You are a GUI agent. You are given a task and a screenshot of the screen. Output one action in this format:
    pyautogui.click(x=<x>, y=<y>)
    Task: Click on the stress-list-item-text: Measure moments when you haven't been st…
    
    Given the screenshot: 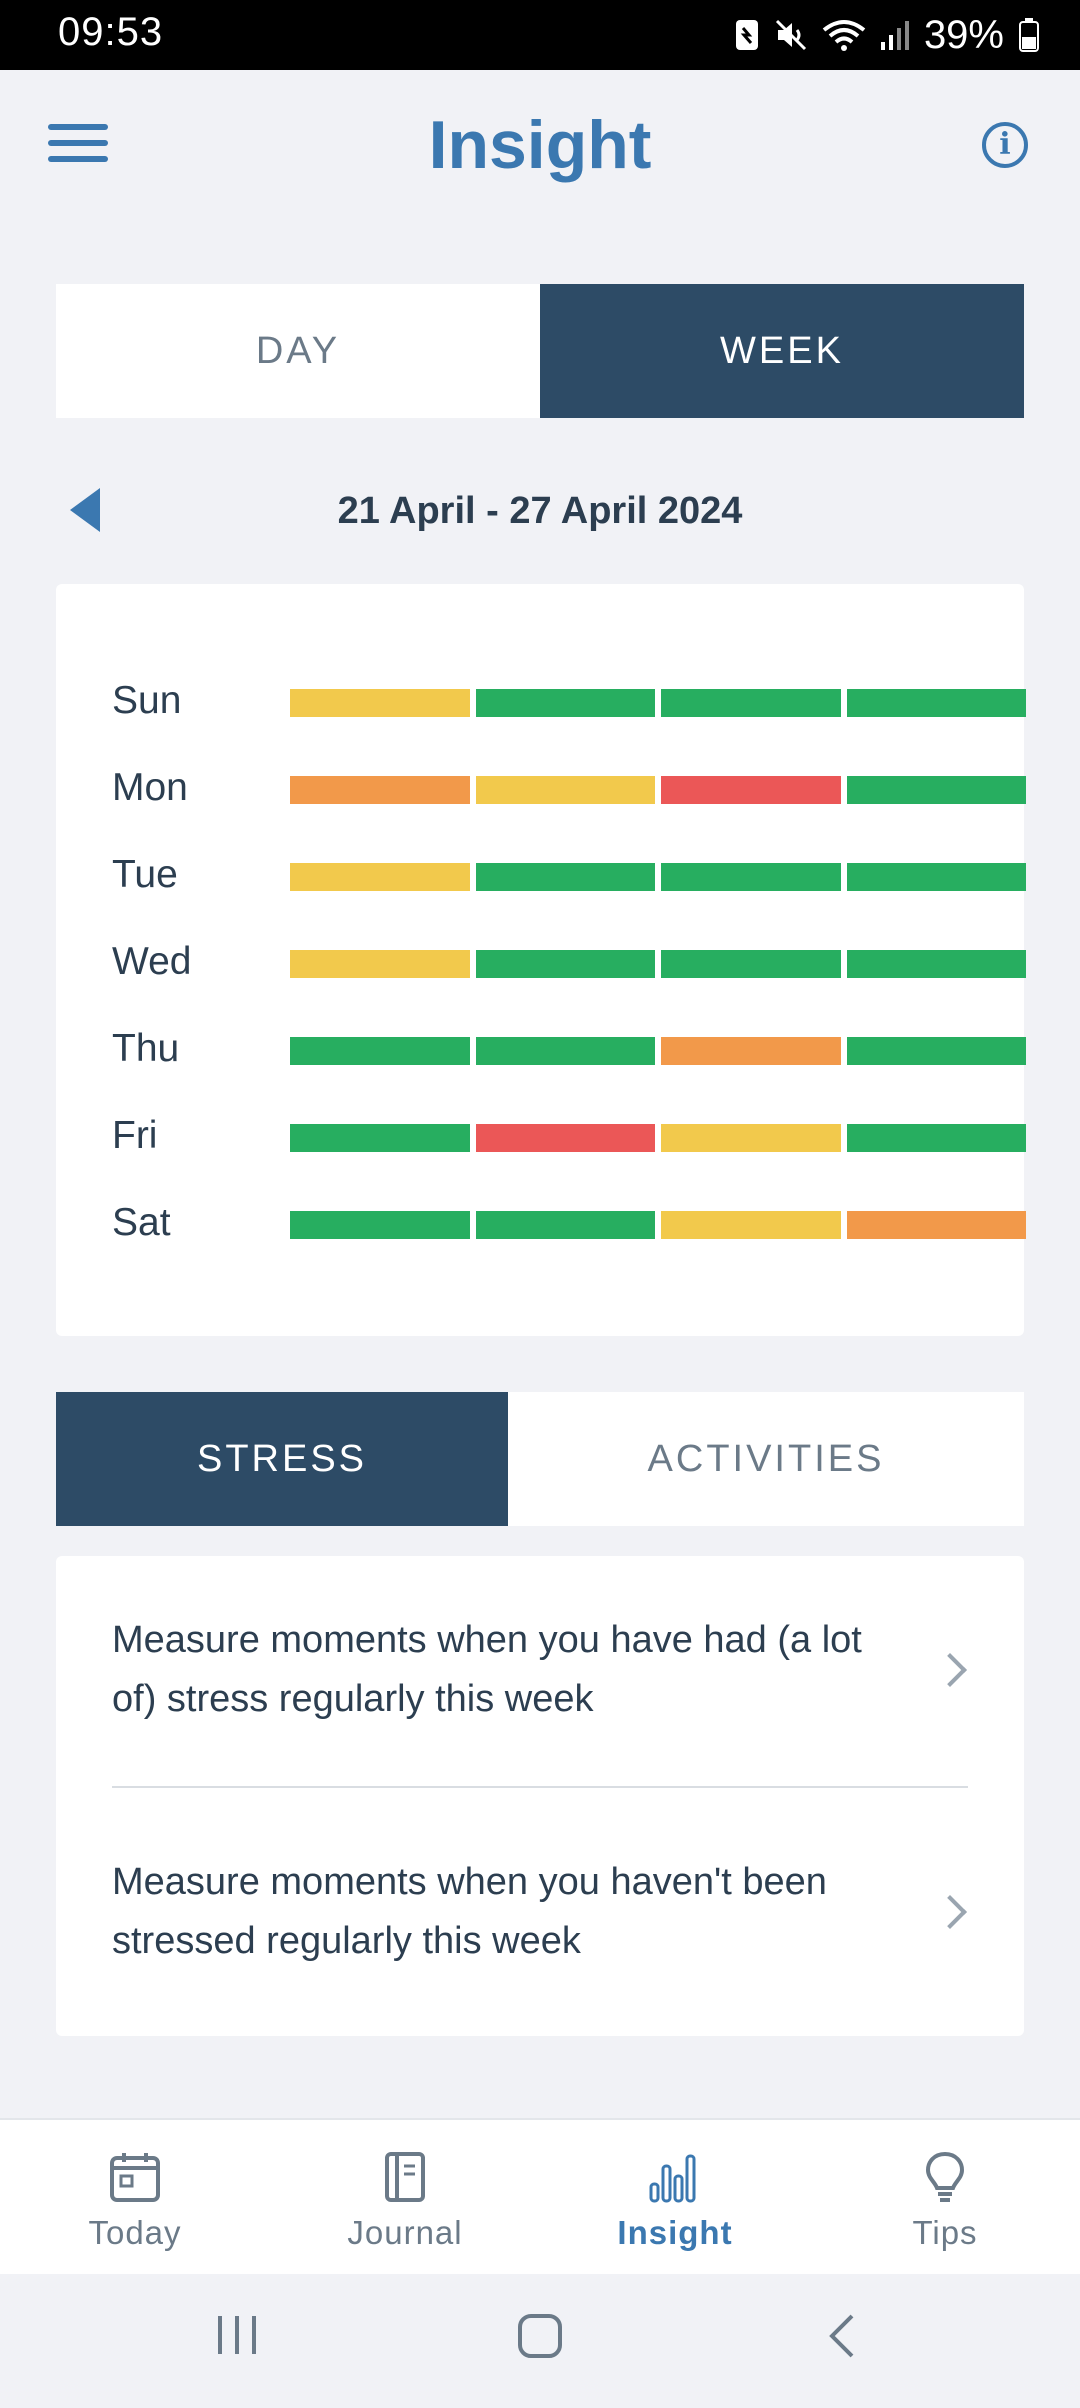 What is the action you would take?
    pyautogui.click(x=469, y=1911)
    